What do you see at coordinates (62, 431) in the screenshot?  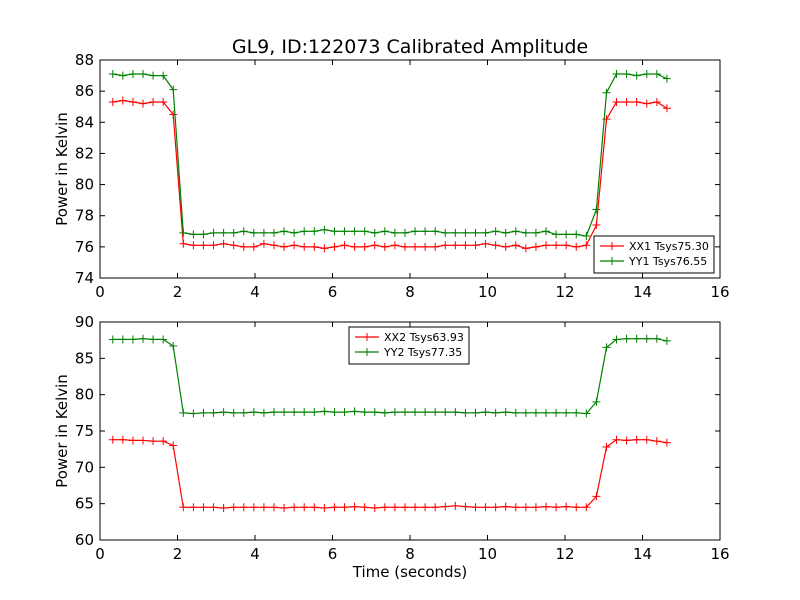 I see `y-axis-label: Power in Kelvin` at bounding box center [62, 431].